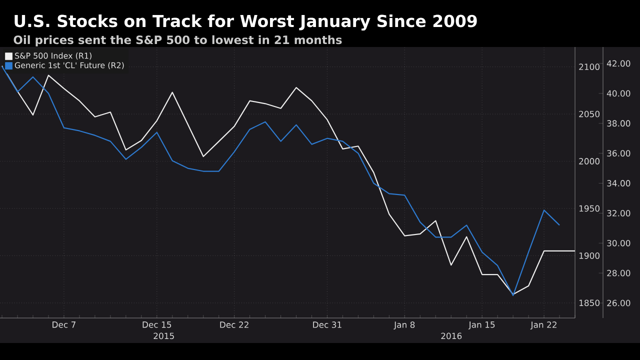 The width and height of the screenshot is (640, 360). I want to click on y-tick-label: 2050, so click(589, 114).